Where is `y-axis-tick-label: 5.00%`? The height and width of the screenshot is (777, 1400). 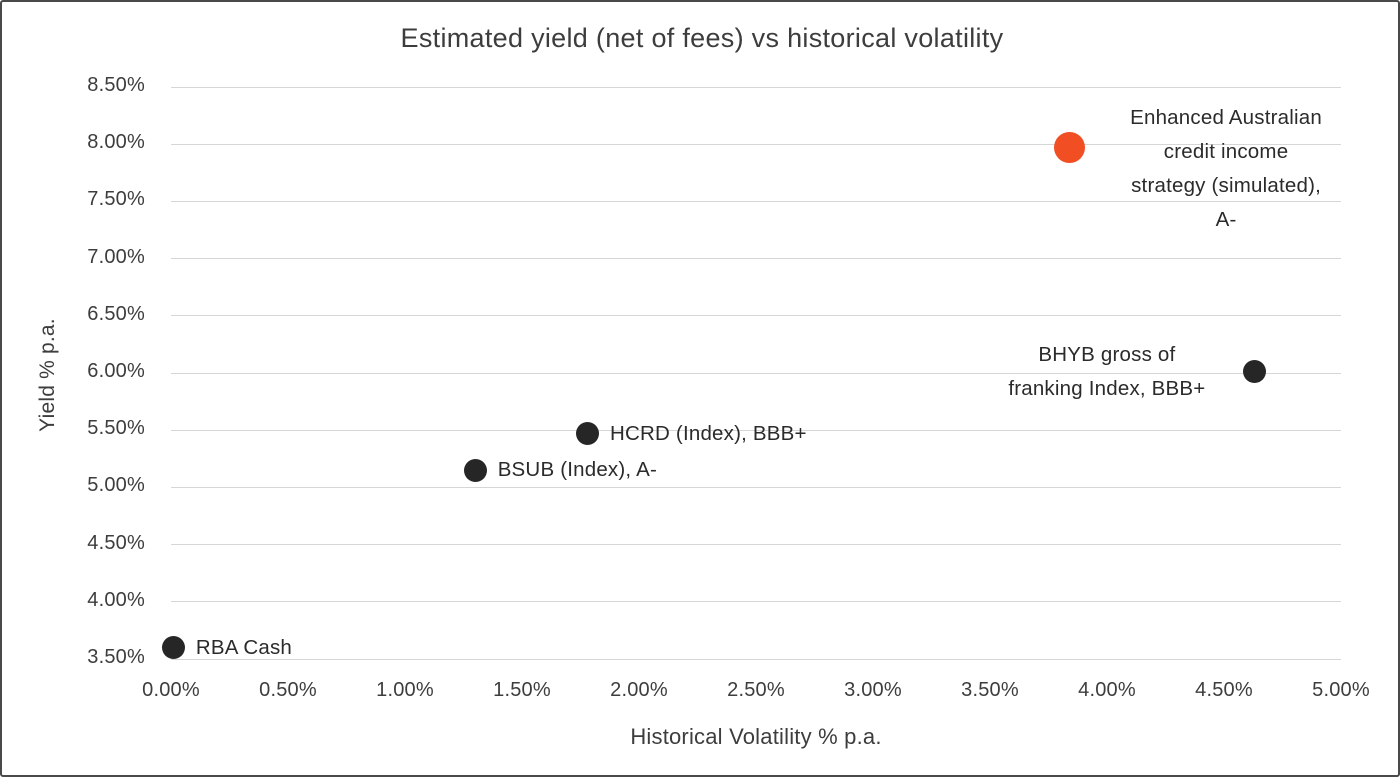
y-axis-tick-label: 5.00% is located at coordinates (116, 485).